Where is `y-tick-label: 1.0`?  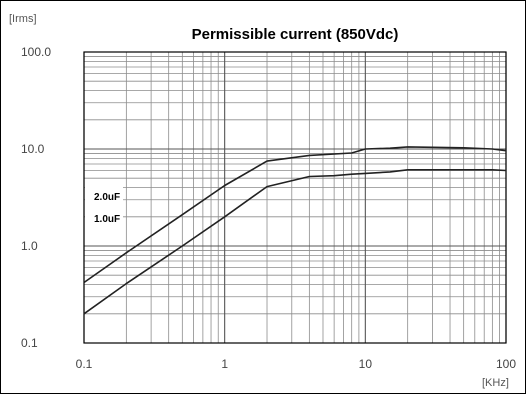
y-tick-label: 1.0 is located at coordinates (29, 246).